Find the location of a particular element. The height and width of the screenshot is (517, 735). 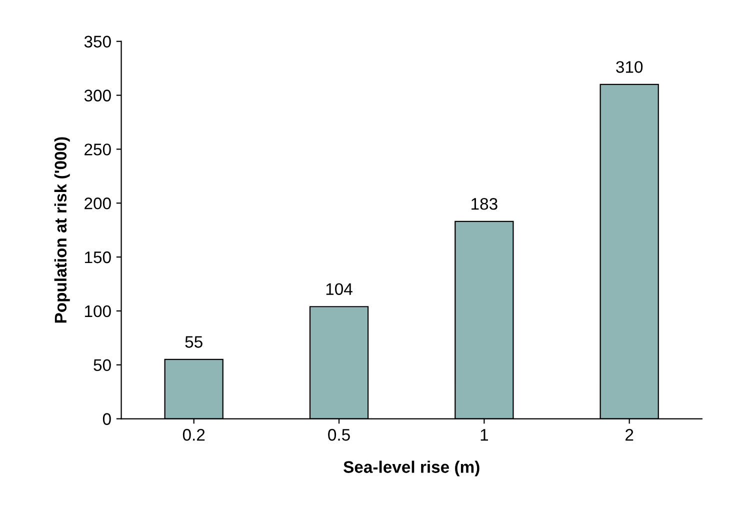

data-label: 183 is located at coordinates (485, 204).